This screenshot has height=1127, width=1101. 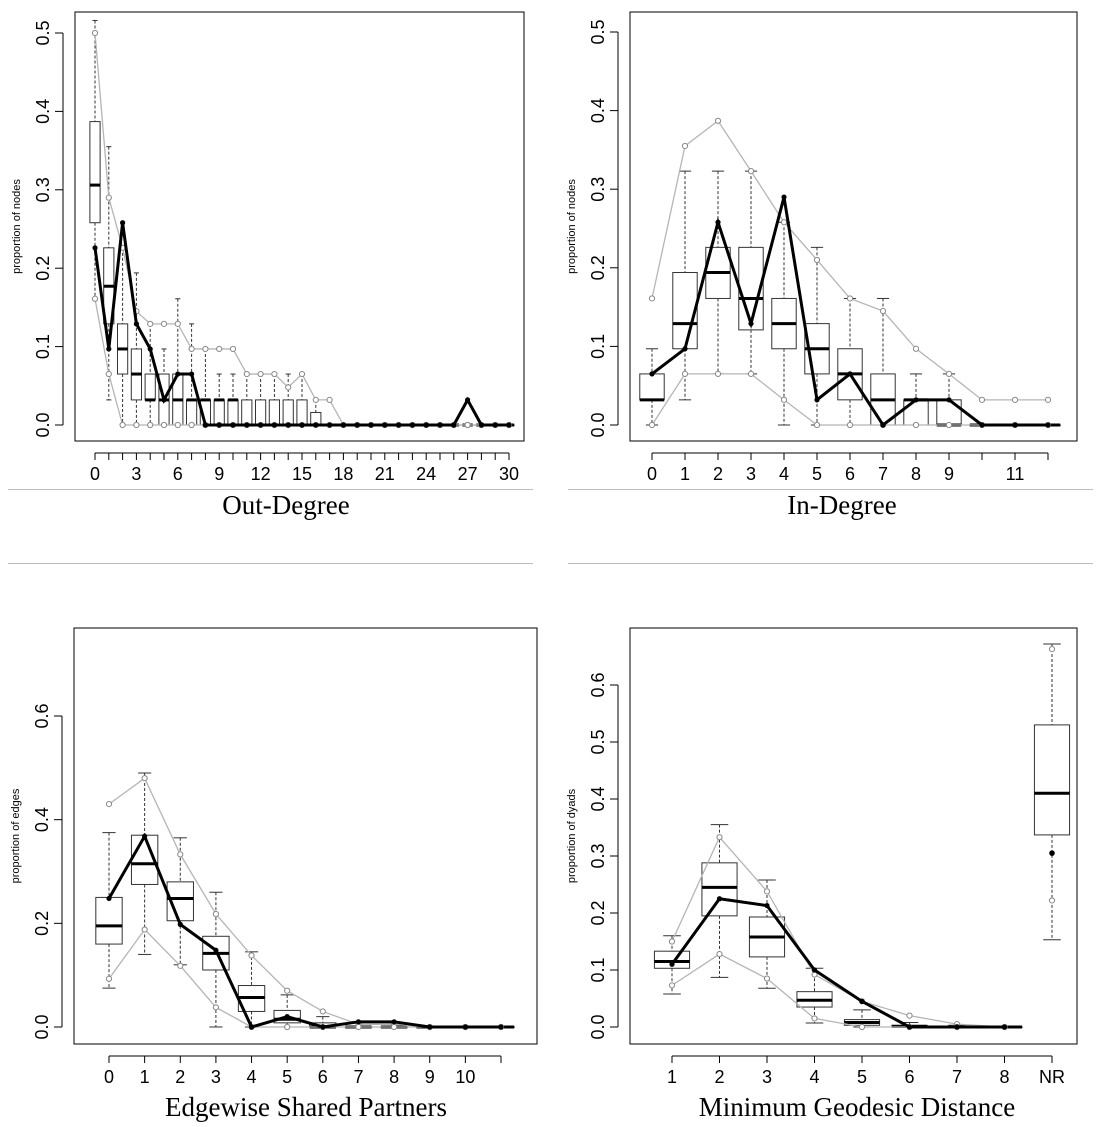 What do you see at coordinates (43, 32) in the screenshot?
I see `y-tick-label: 0.5` at bounding box center [43, 32].